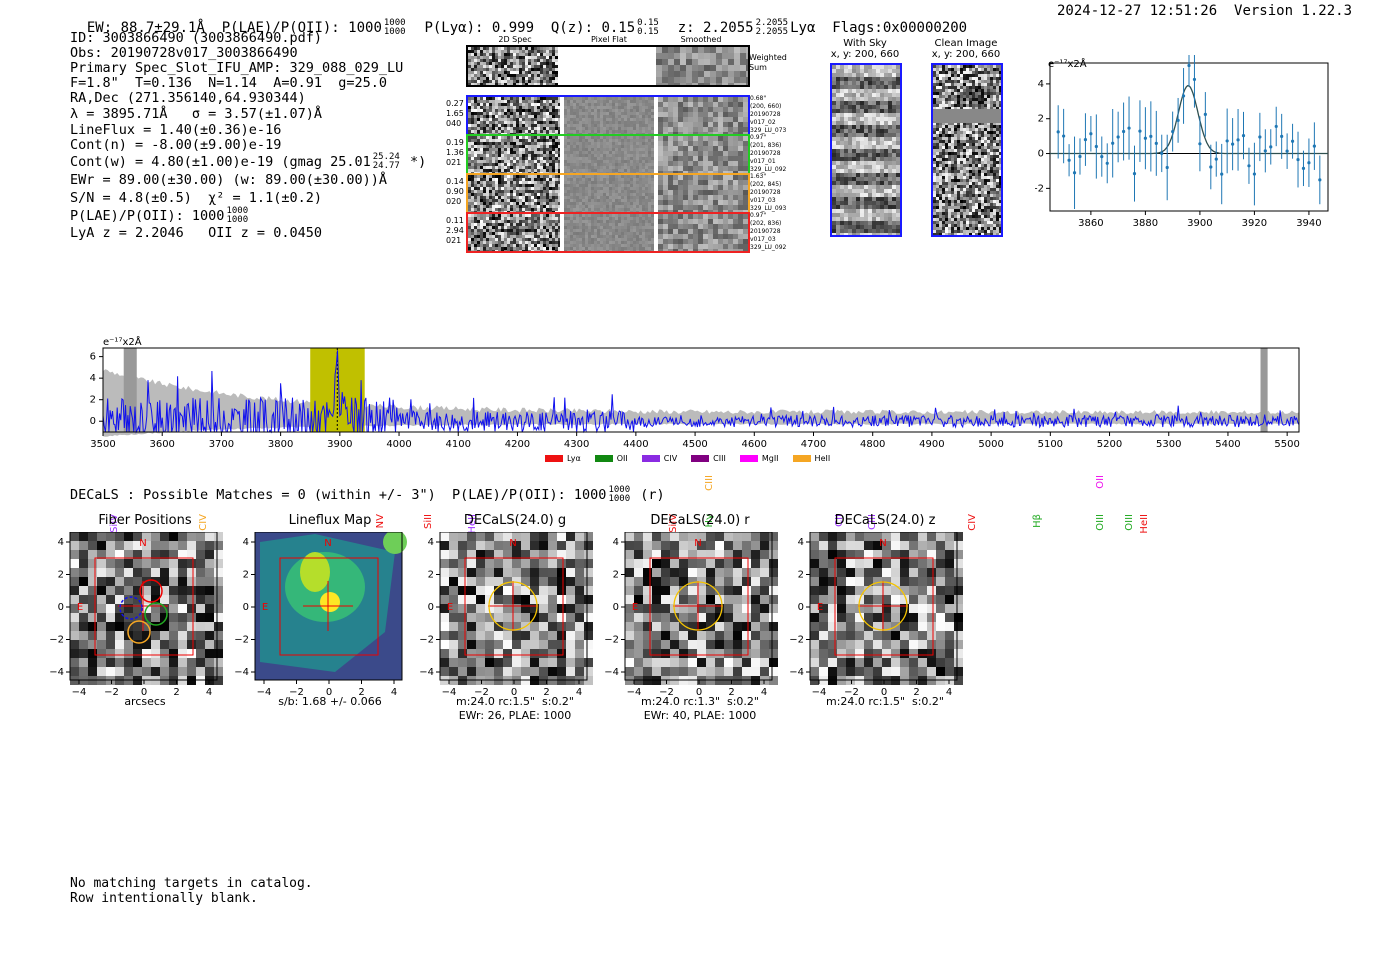 This screenshot has width=1400, height=953. I want to click on spectrum-xtick-label: 3600, so click(161, 444).